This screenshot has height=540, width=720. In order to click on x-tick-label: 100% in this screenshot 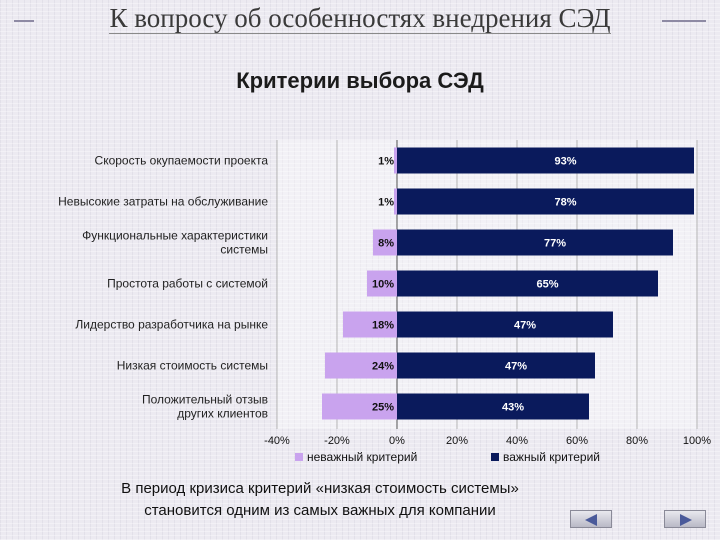, I will do `click(697, 441)`.